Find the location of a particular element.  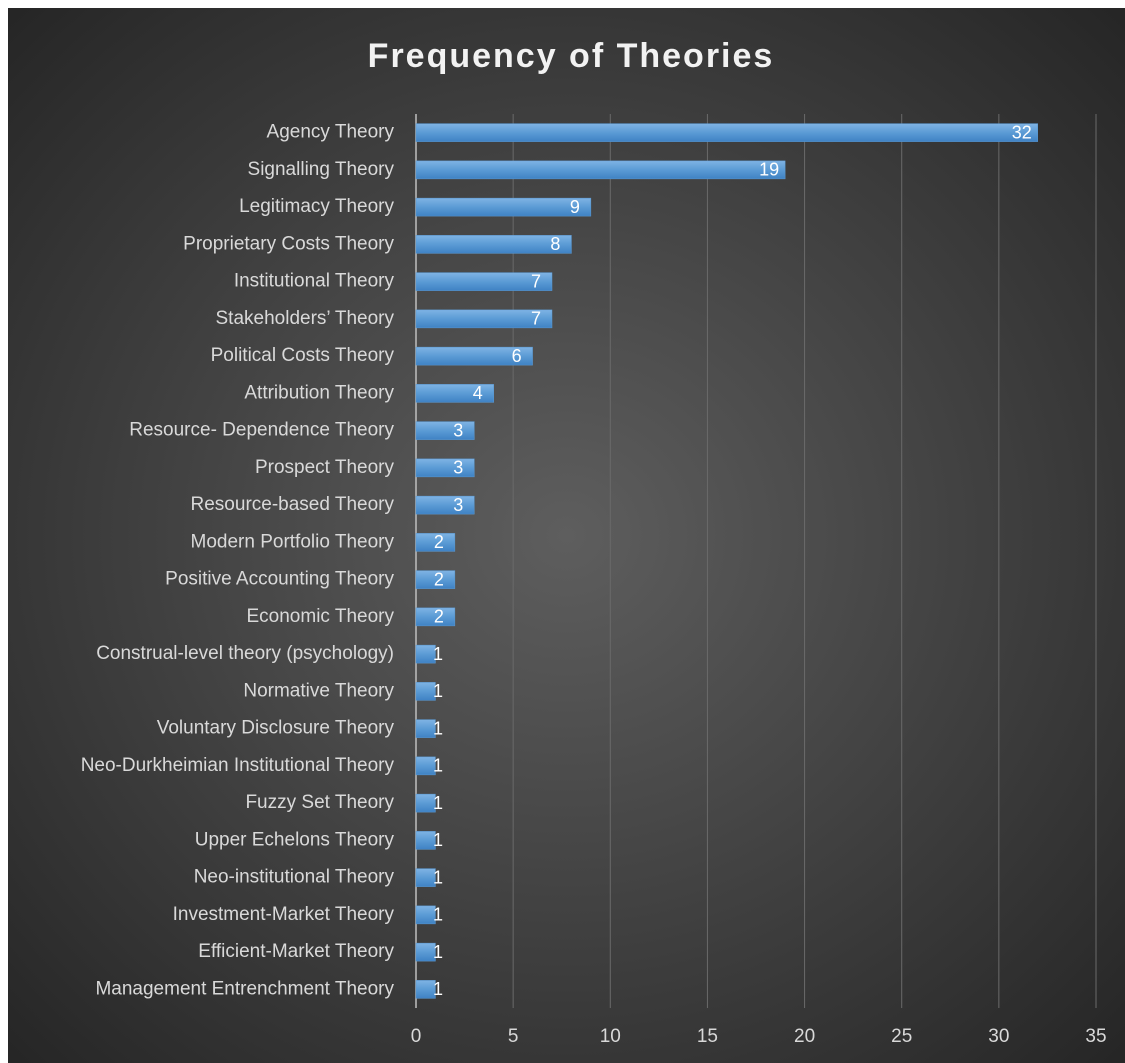

y-tick-label: Voluntary Disclosure Theory is located at coordinates (276, 728).